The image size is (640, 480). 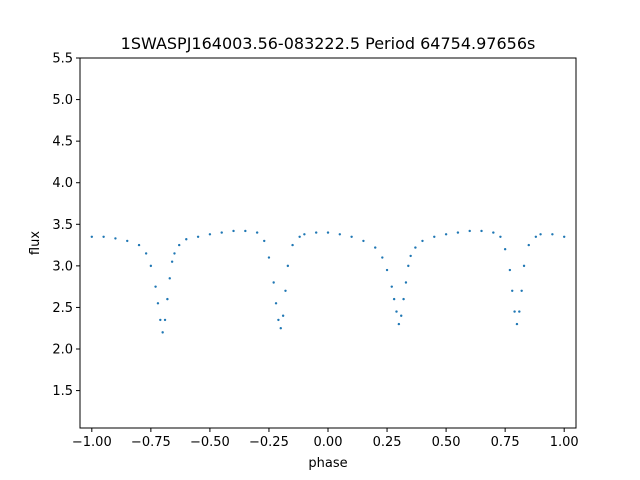 I want to click on y-tick-label: 4.0, so click(x=62, y=183).